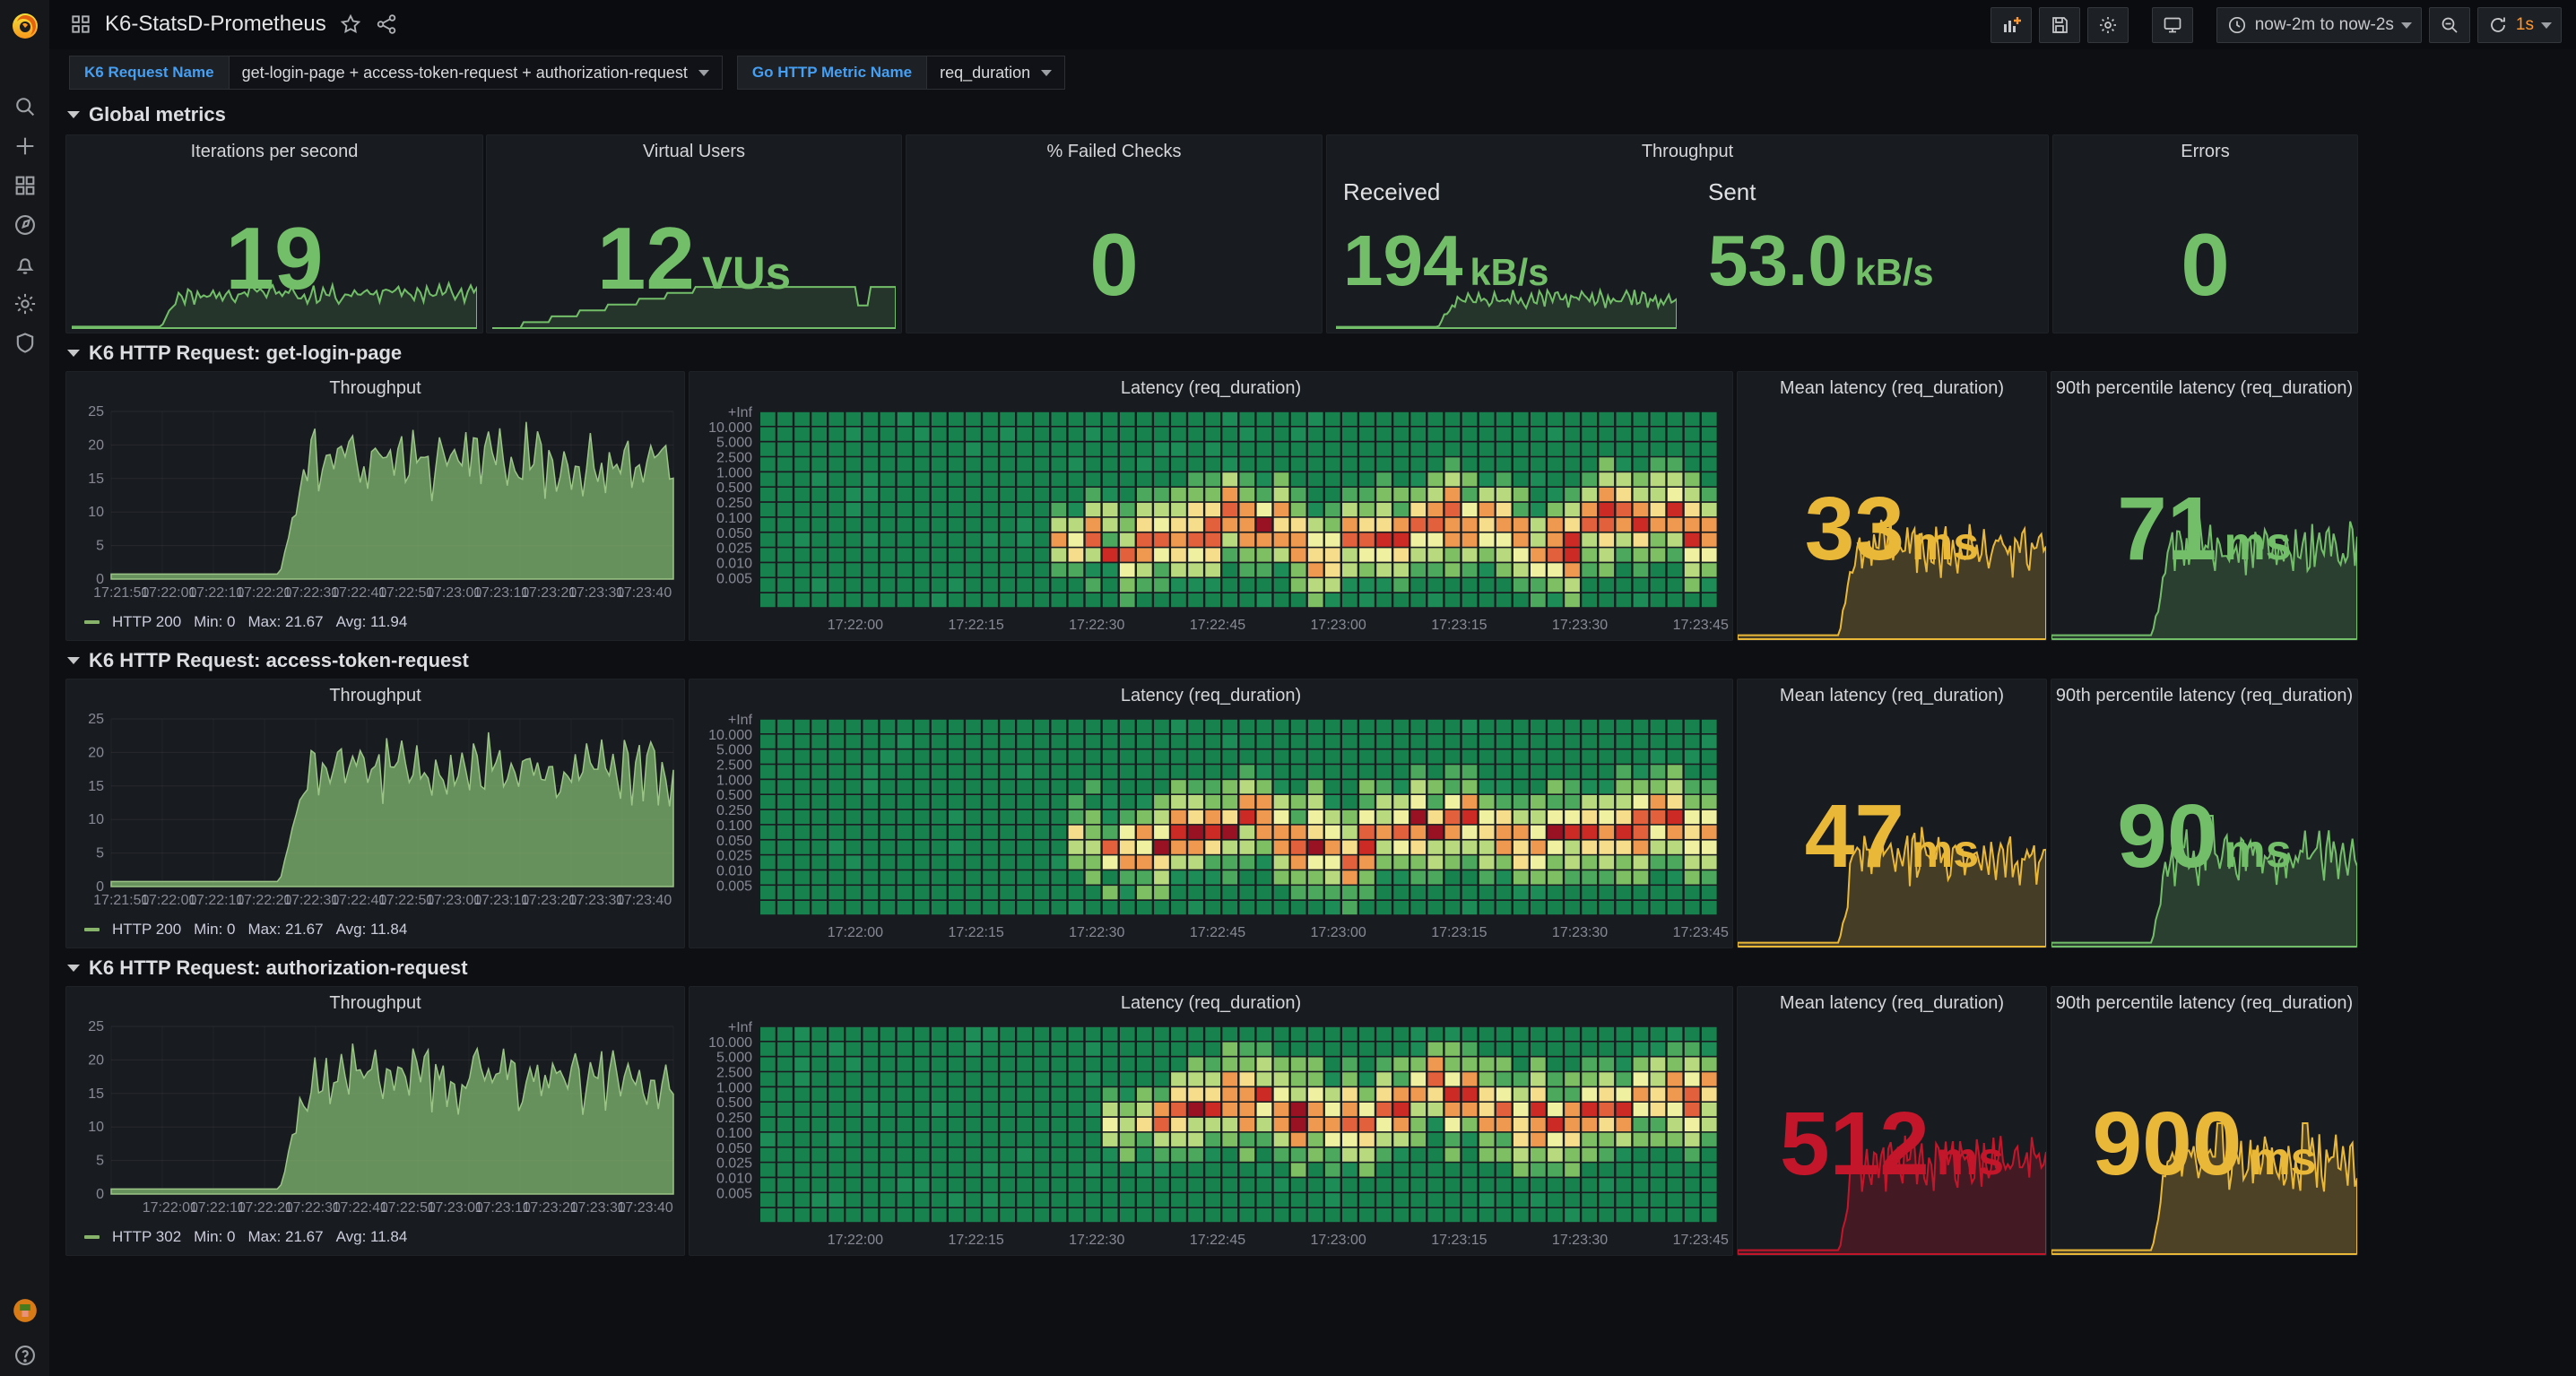 The height and width of the screenshot is (1376, 2576). I want to click on panel-mean-latency-access-token: Mean latency (req_duration) 47 ms, so click(1892, 813).